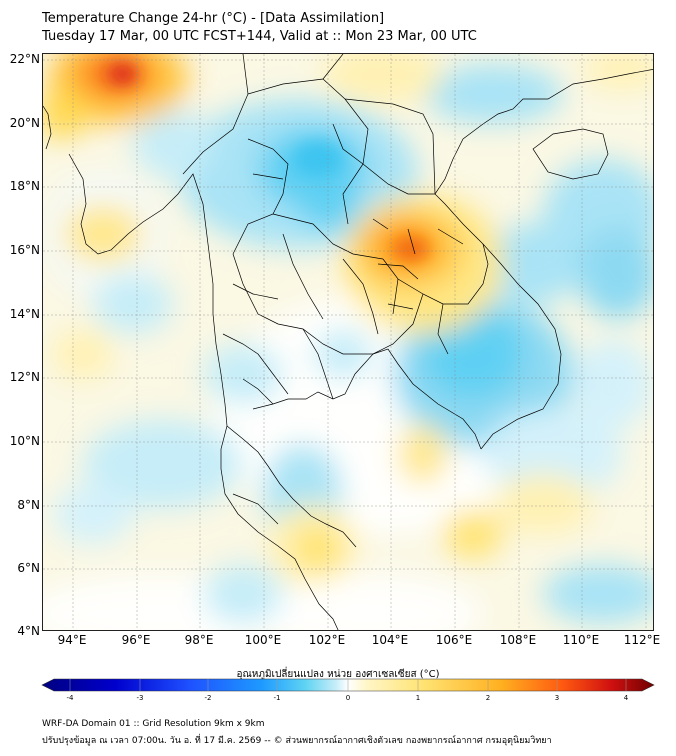 The width and height of the screenshot is (676, 756). Describe the element at coordinates (199, 640) in the screenshot. I see `lon-label-98e: 98°E` at that location.